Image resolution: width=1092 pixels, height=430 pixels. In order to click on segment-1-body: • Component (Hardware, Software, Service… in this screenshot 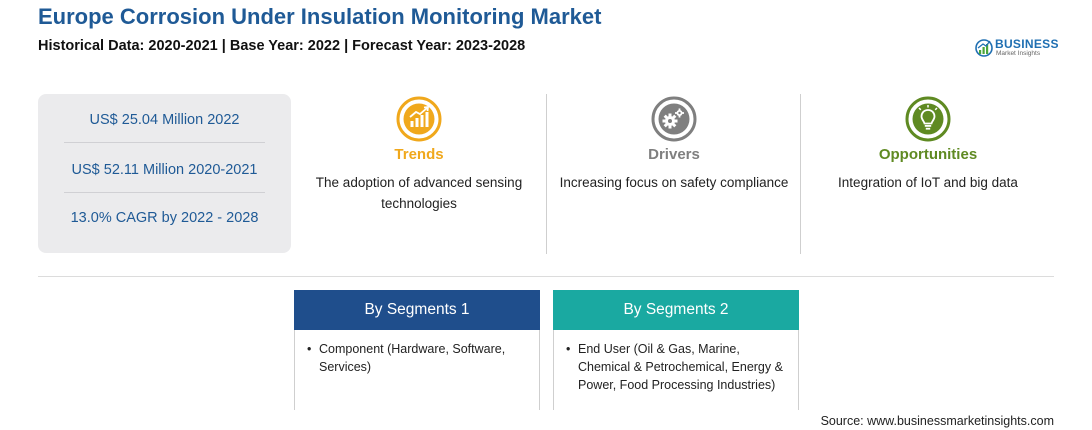, I will do `click(417, 370)`.